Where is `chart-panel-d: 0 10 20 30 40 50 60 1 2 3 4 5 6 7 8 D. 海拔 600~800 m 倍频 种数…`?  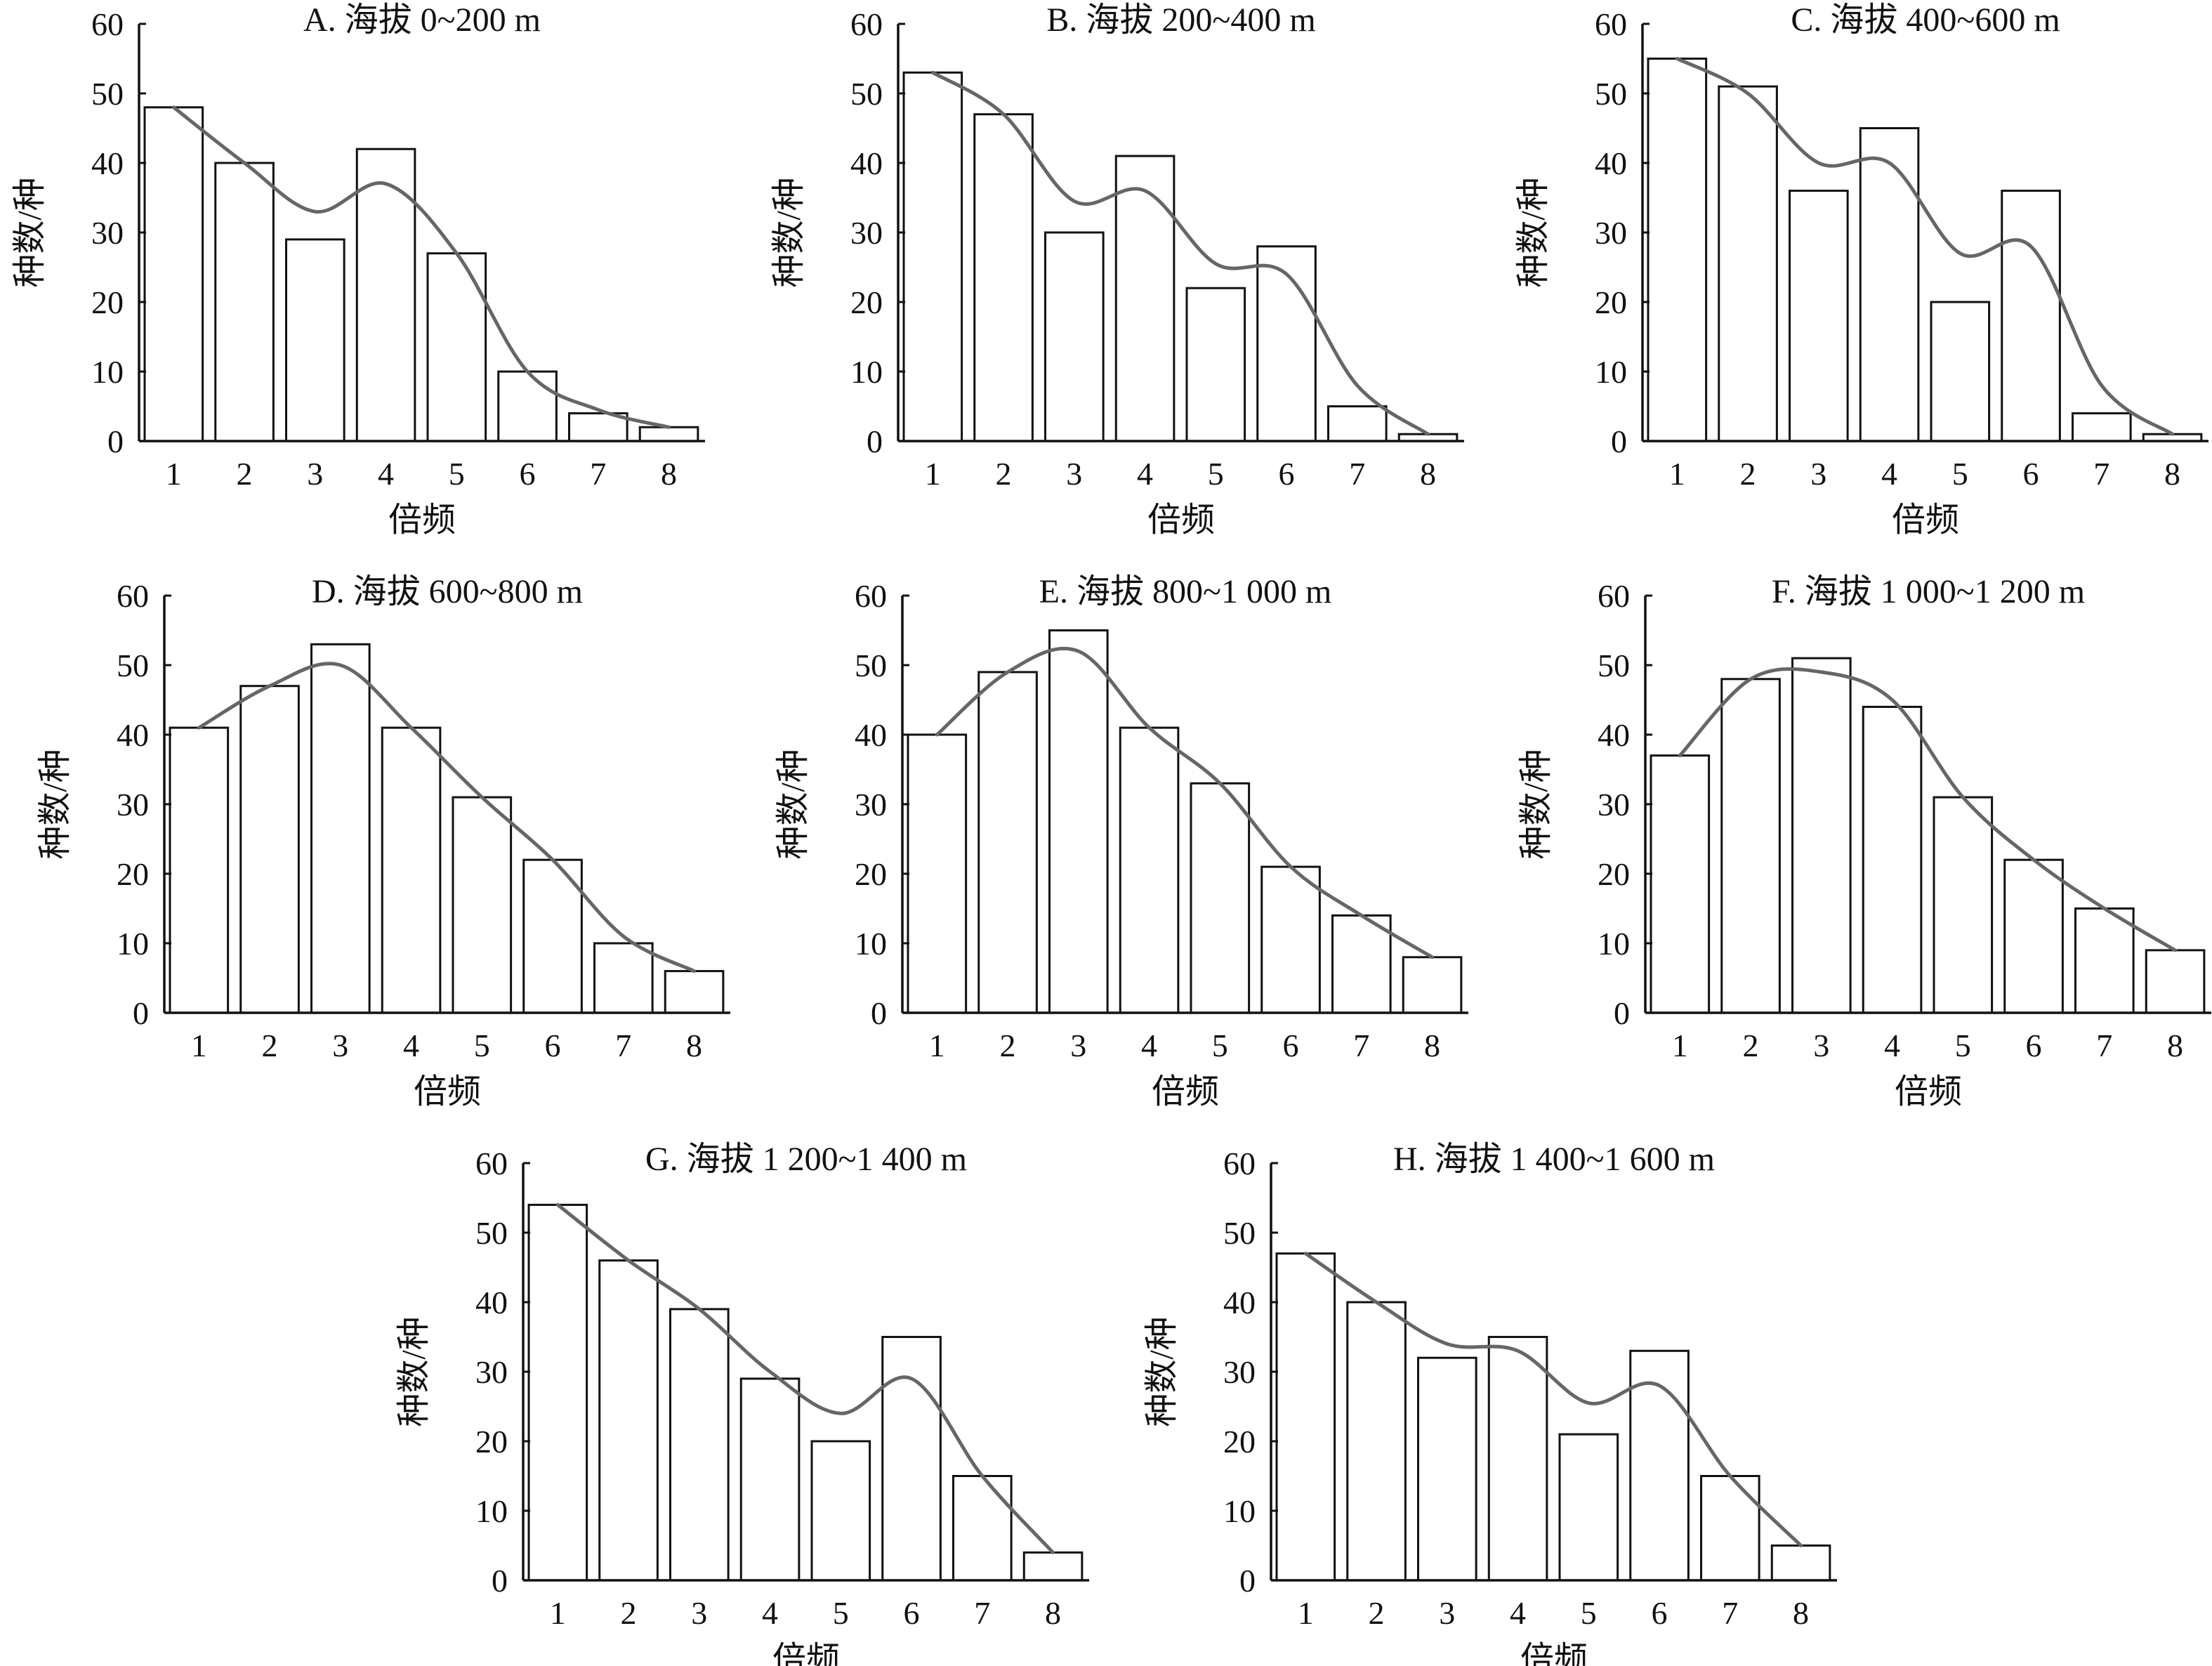 chart-panel-d: 0 10 20 30 40 50 60 1 2 3 4 5 6 7 8 D. 海拔 600~800 m 倍频 种数… is located at coordinates (383, 841).